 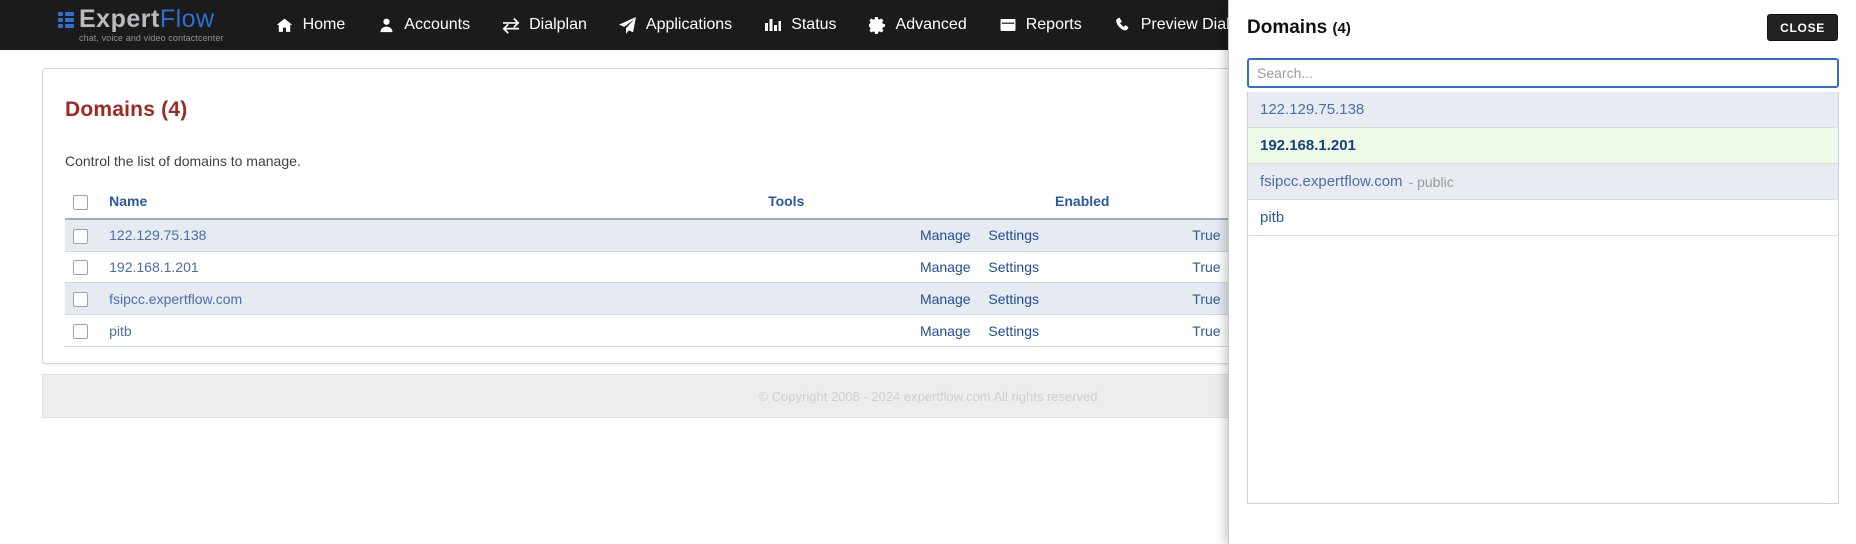 What do you see at coordinates (176, 298) in the screenshot?
I see `domain-name-link: fsipcc.expertflow.com` at bounding box center [176, 298].